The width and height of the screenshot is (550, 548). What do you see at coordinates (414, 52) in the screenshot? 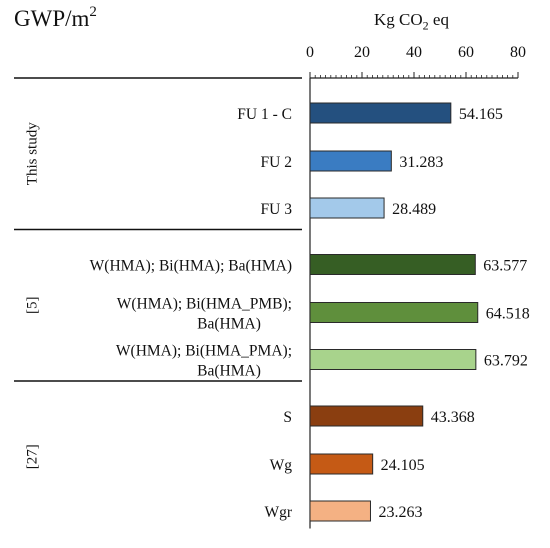
I see `x-tick-label: 40` at bounding box center [414, 52].